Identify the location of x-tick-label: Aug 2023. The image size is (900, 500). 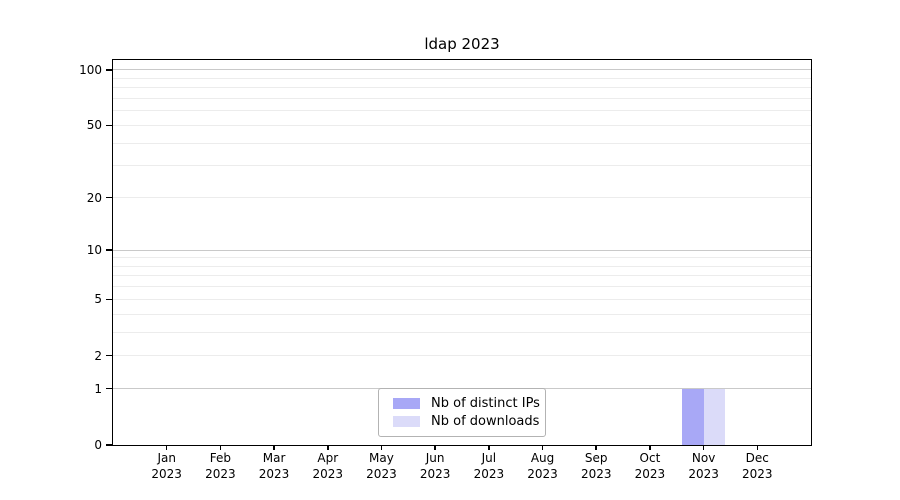
(542, 466).